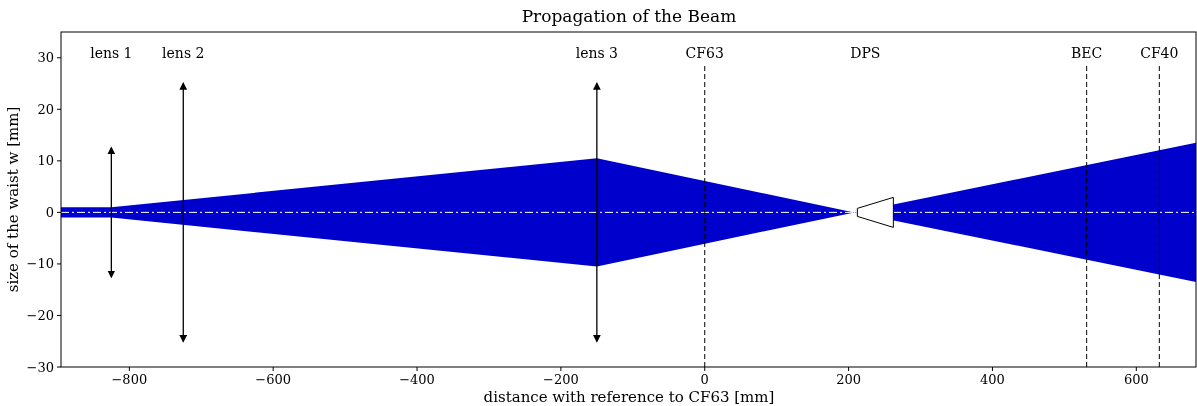 The image size is (1197, 406). Describe the element at coordinates (597, 53) in the screenshot. I see `text: lens 3` at that location.